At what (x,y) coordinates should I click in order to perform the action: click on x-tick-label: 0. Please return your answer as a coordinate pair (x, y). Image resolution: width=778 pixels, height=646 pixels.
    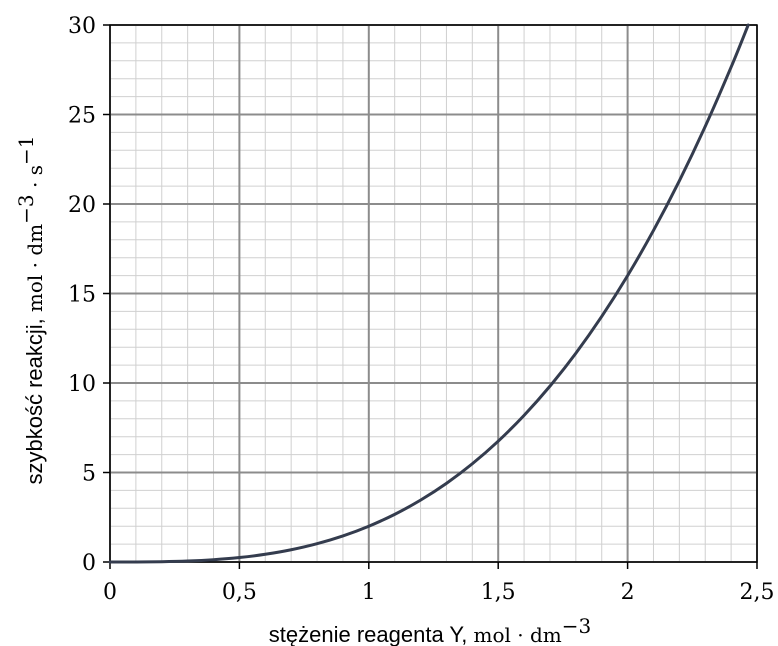
    Looking at the image, I should click on (110, 592).